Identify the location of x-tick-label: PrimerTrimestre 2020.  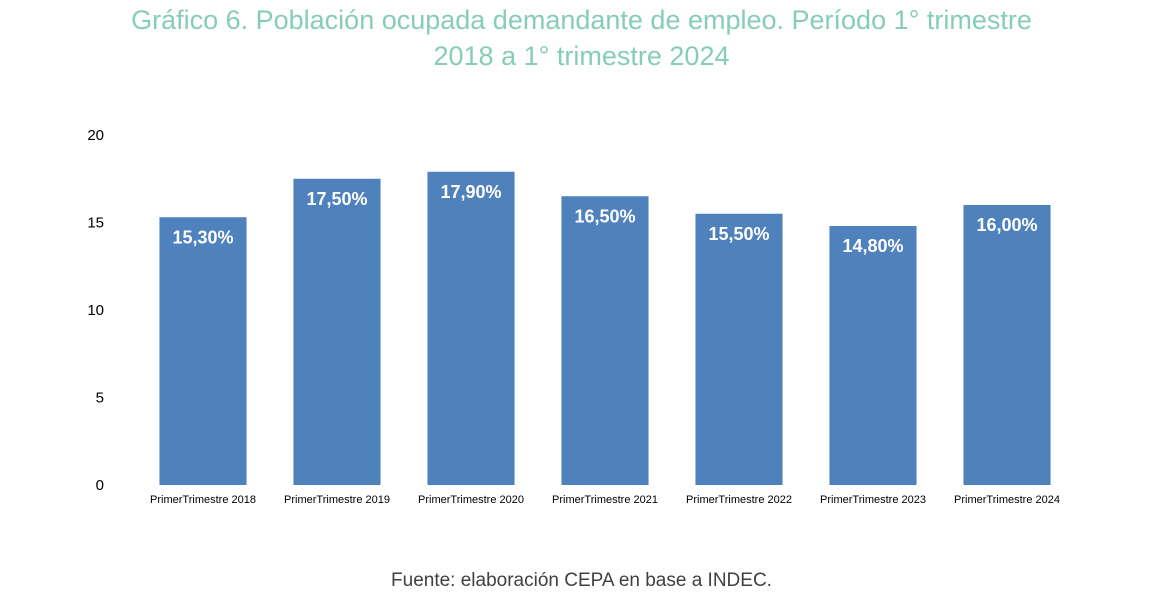
(471, 500).